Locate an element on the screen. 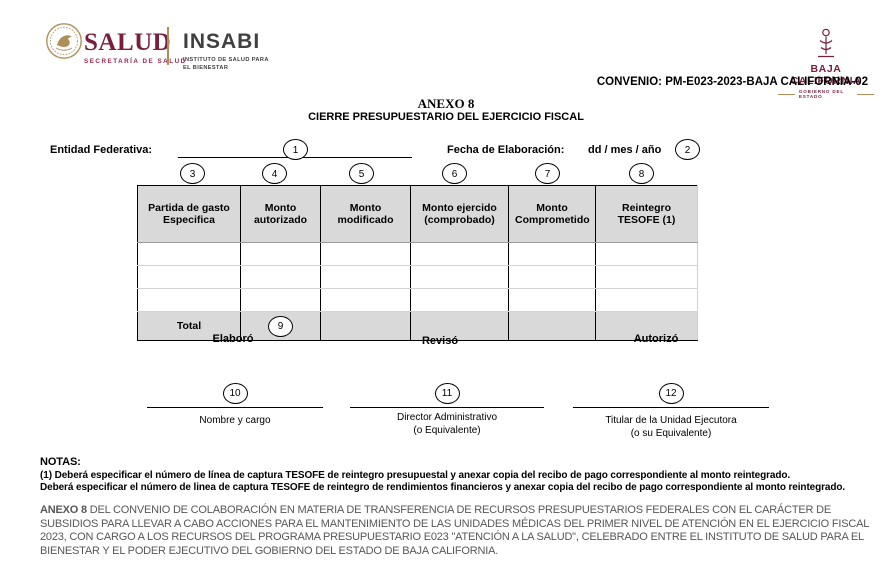  total-amount-cell: 9 is located at coordinates (280, 326).